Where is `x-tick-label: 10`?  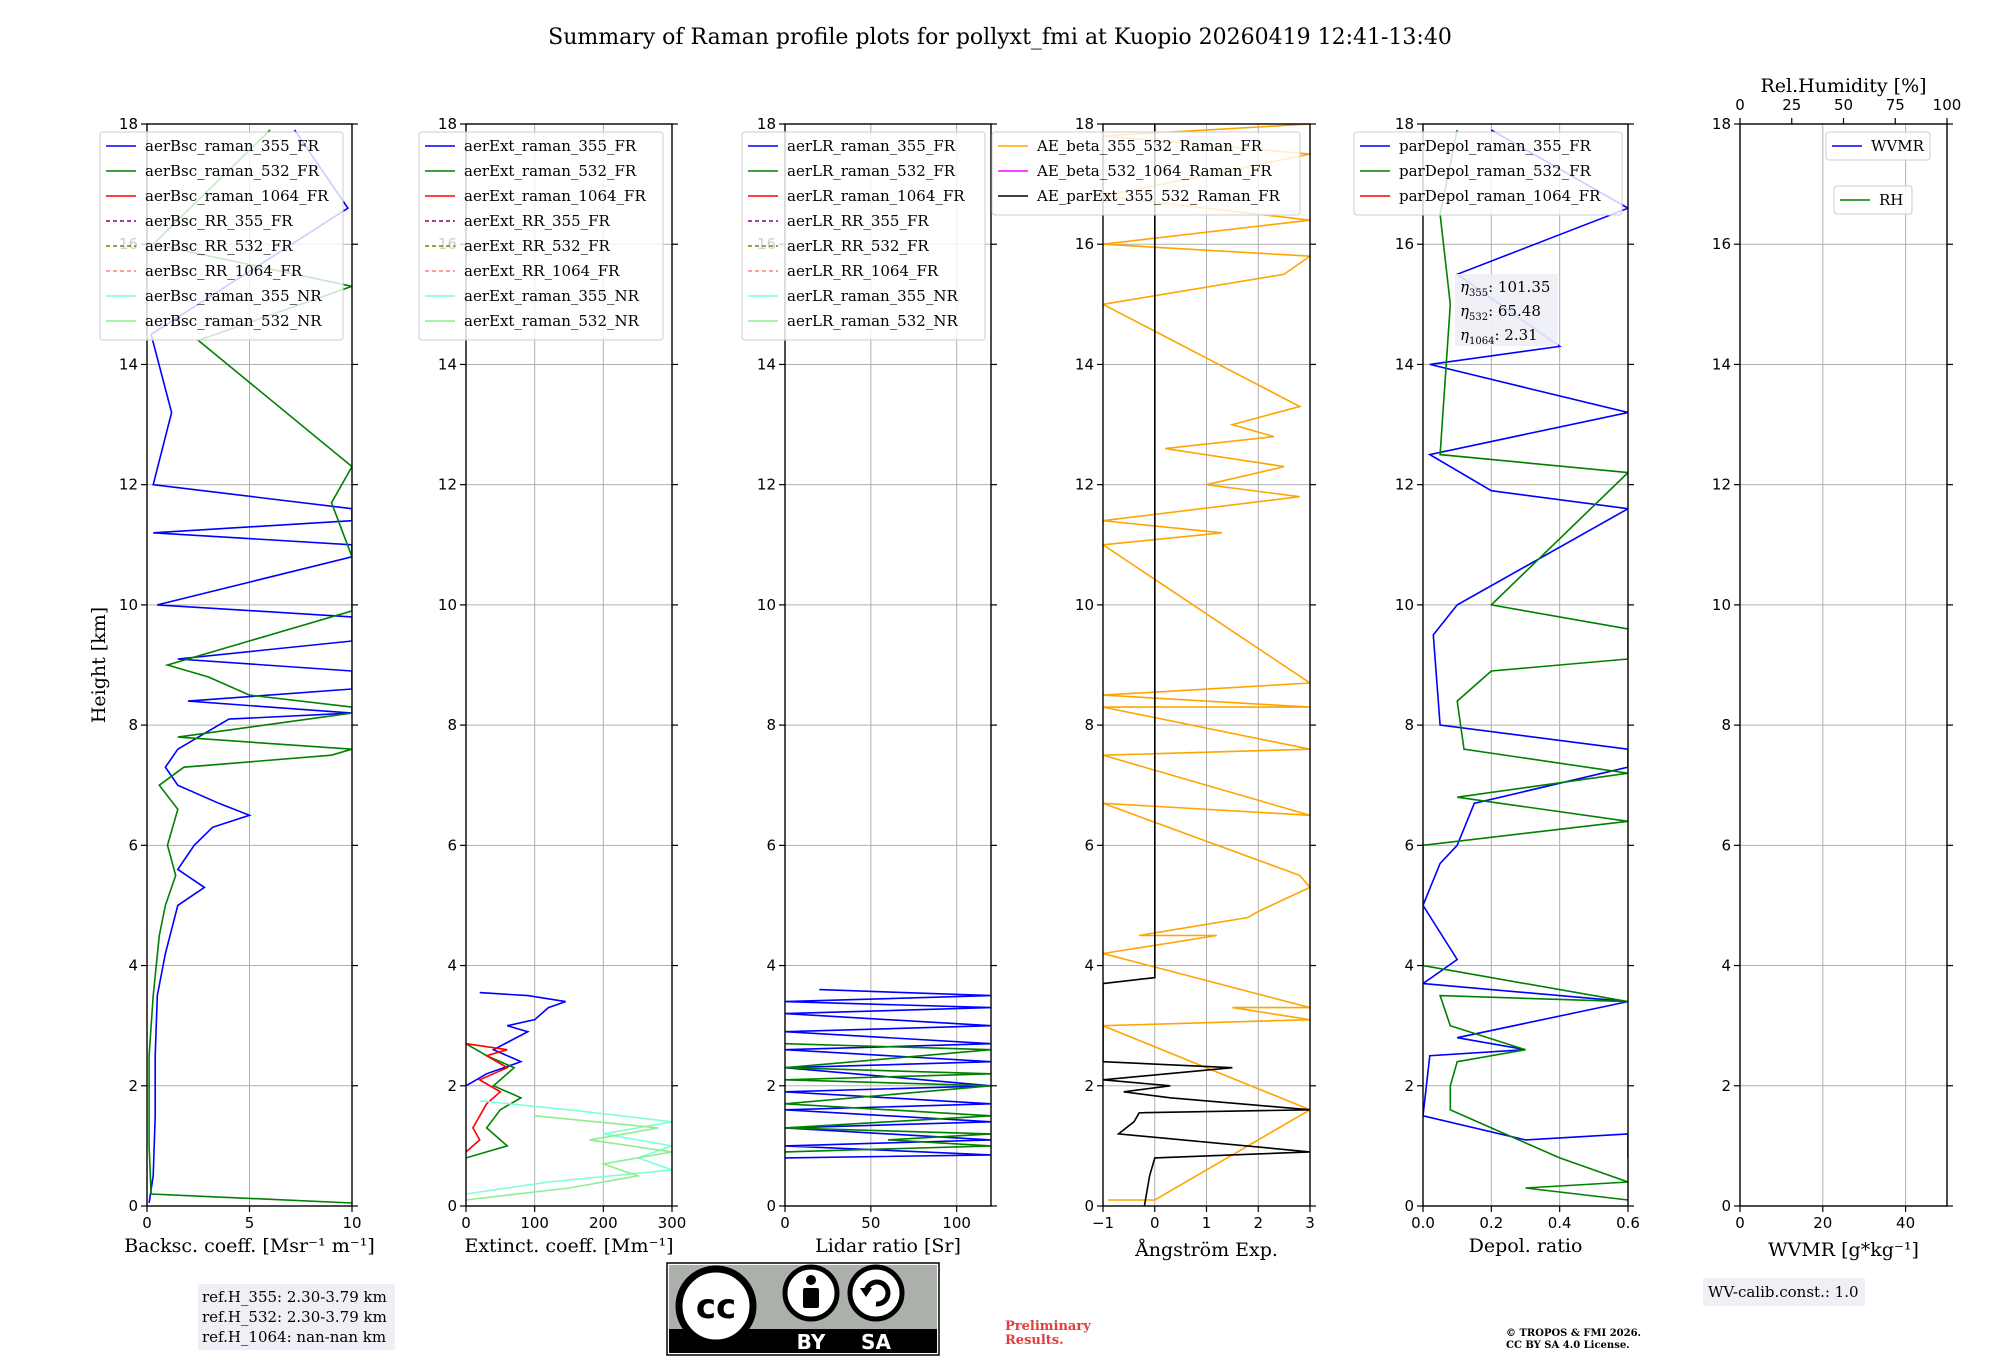
x-tick-label: 10 is located at coordinates (351, 1223).